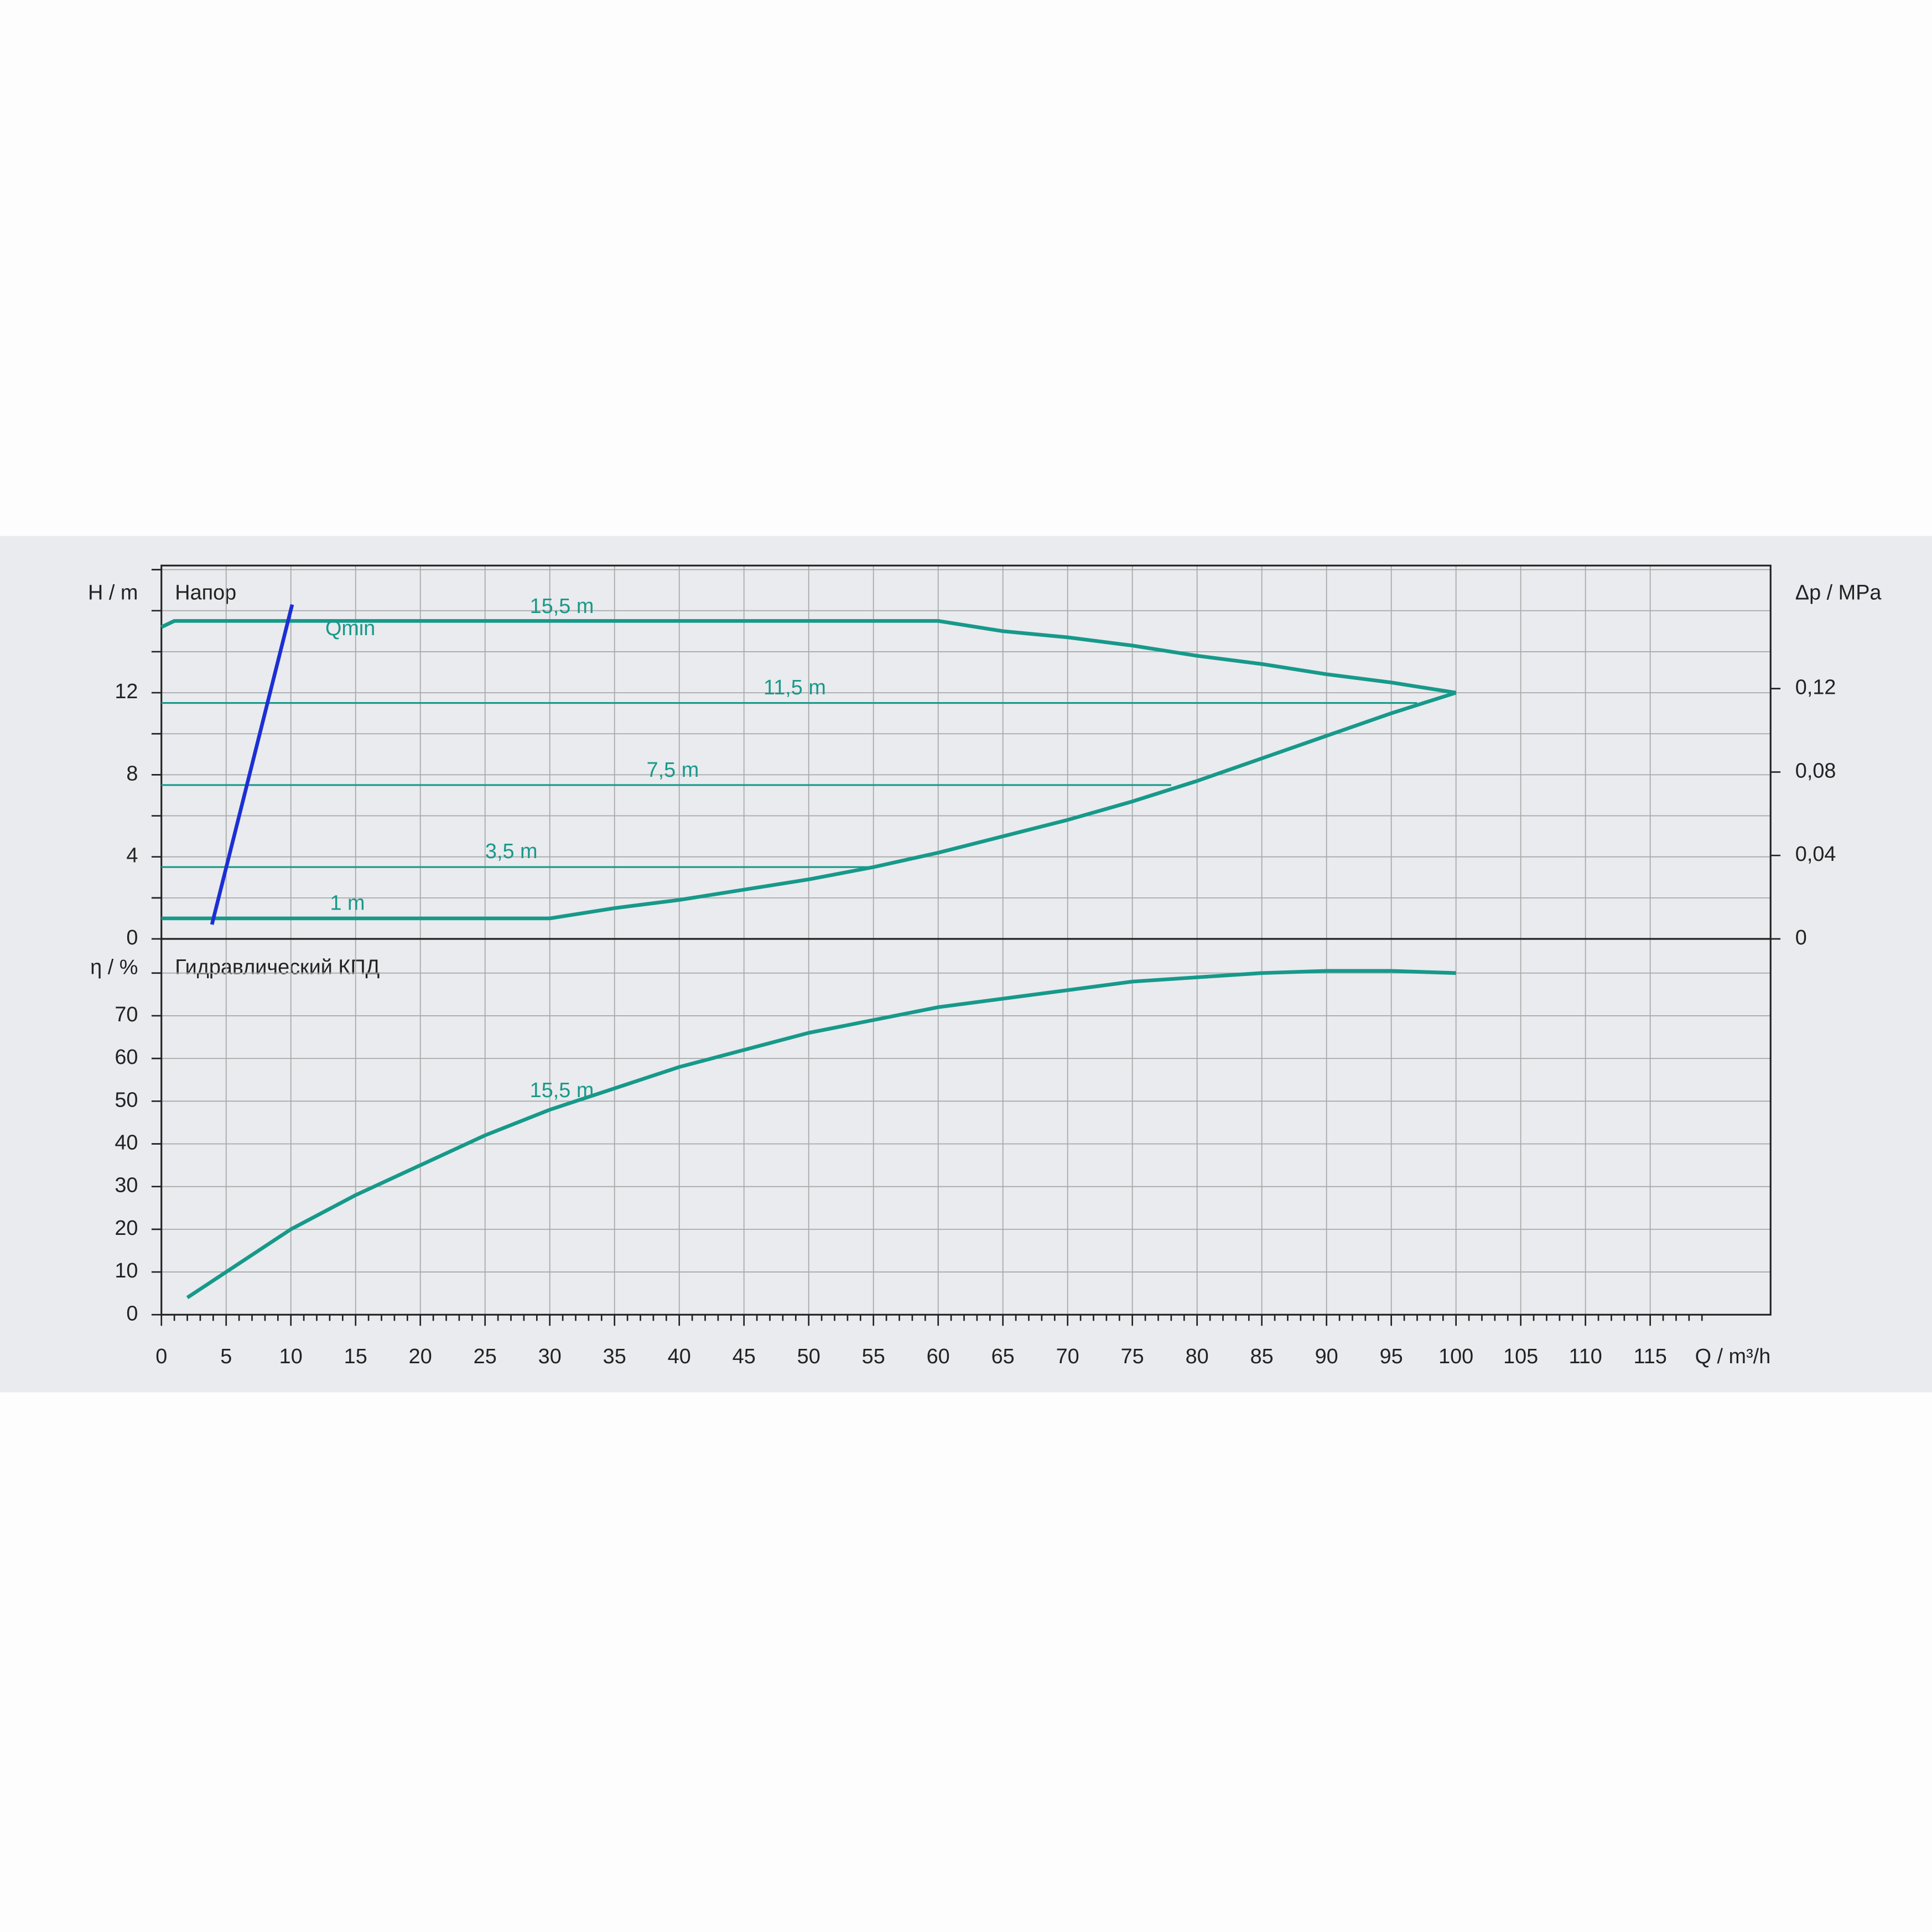 The width and height of the screenshot is (1932, 1932). I want to click on x-tick-label: 45, so click(744, 1356).